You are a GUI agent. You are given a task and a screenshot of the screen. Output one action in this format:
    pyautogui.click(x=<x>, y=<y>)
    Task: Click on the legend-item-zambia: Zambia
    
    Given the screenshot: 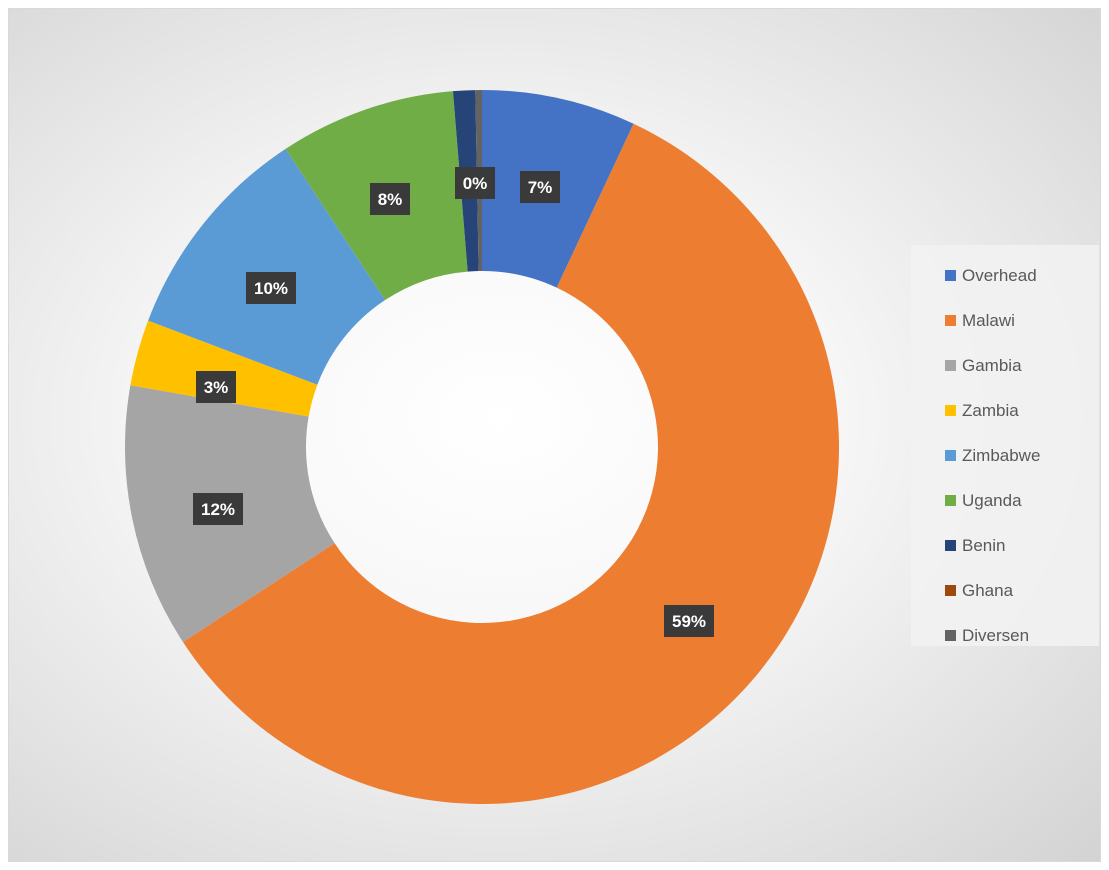 What is the action you would take?
    pyautogui.click(x=1022, y=410)
    